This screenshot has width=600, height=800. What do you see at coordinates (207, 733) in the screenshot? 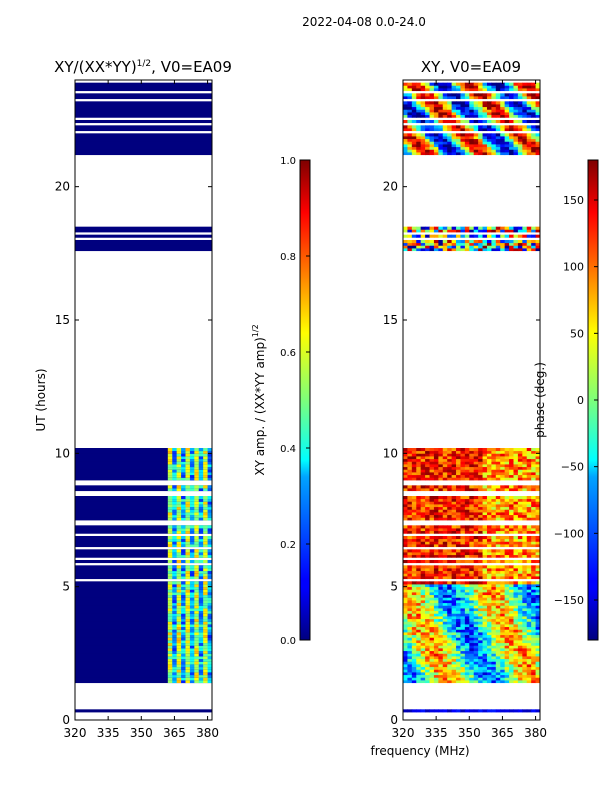
I see `x-tick-label: 380` at bounding box center [207, 733].